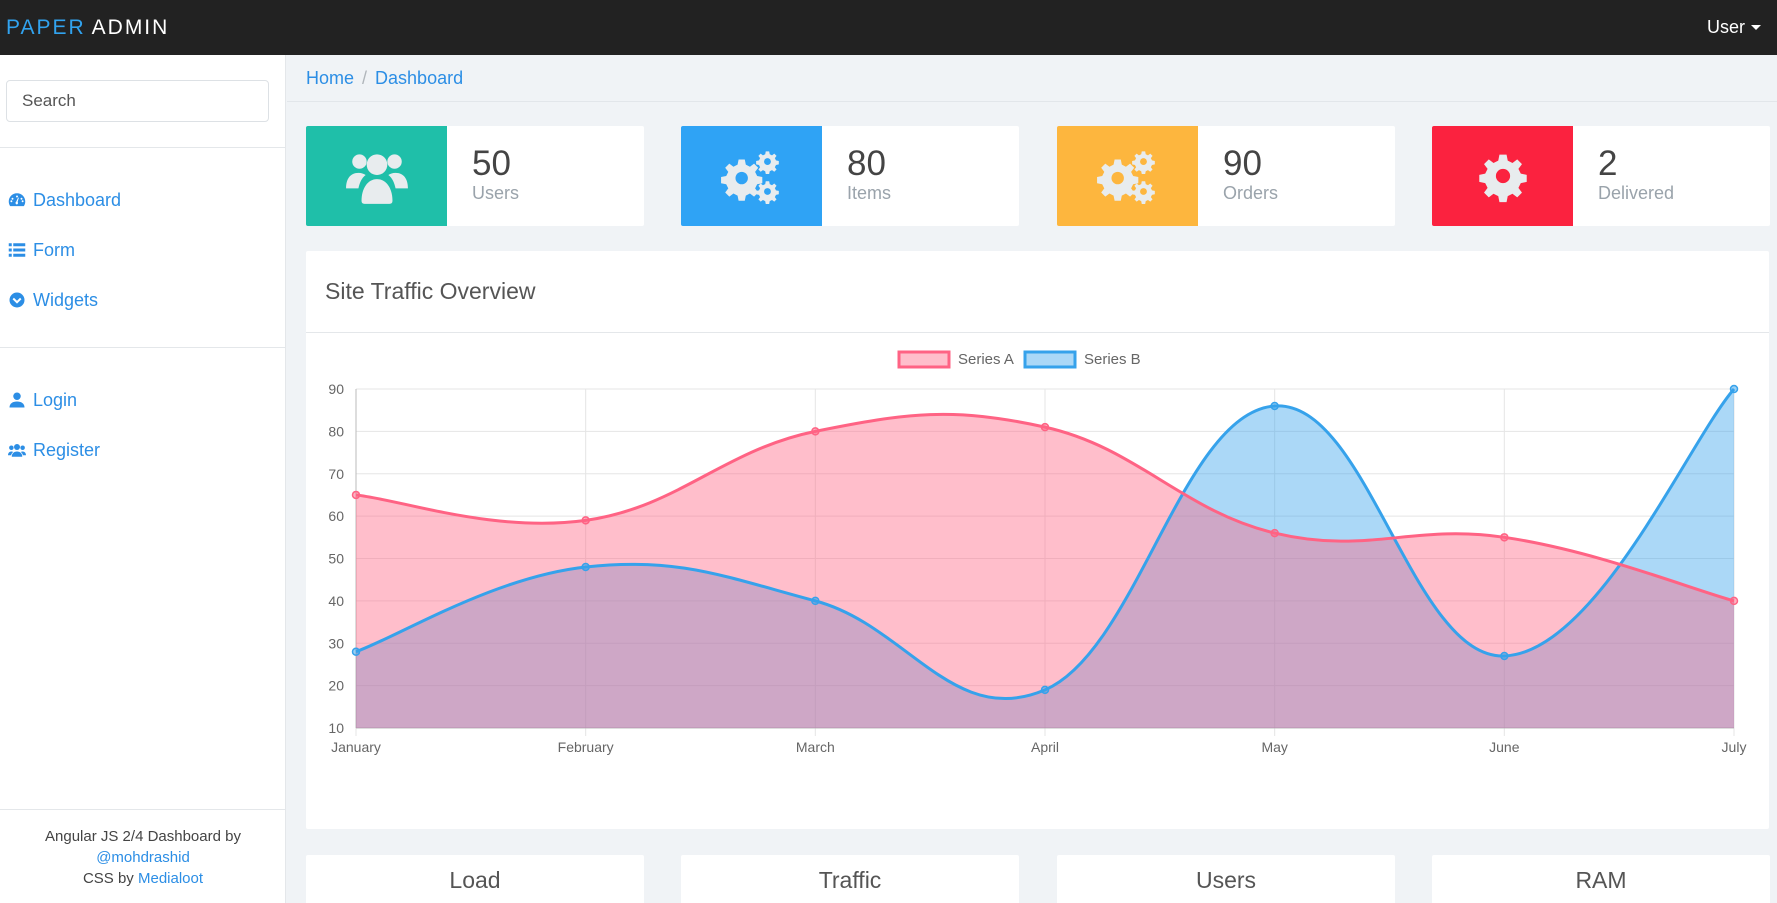 The image size is (1777, 903). What do you see at coordinates (1623, 176) in the screenshot?
I see `stat-body: 2 Delivered` at bounding box center [1623, 176].